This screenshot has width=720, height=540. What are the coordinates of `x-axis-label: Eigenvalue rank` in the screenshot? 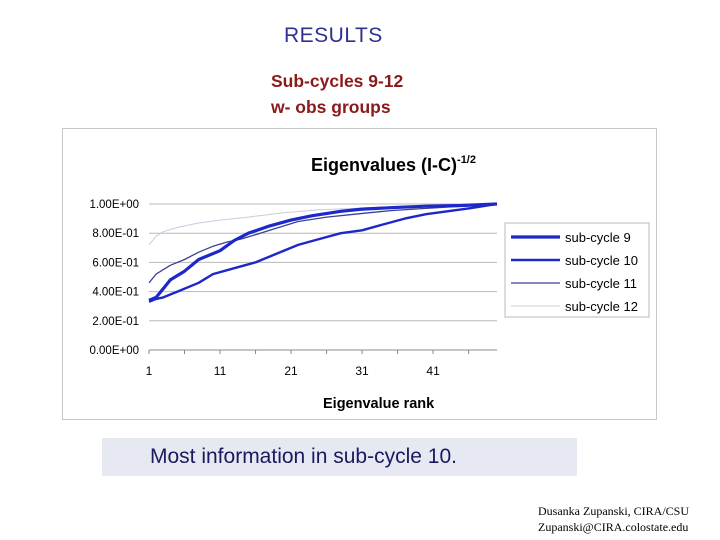 It's located at (379, 404).